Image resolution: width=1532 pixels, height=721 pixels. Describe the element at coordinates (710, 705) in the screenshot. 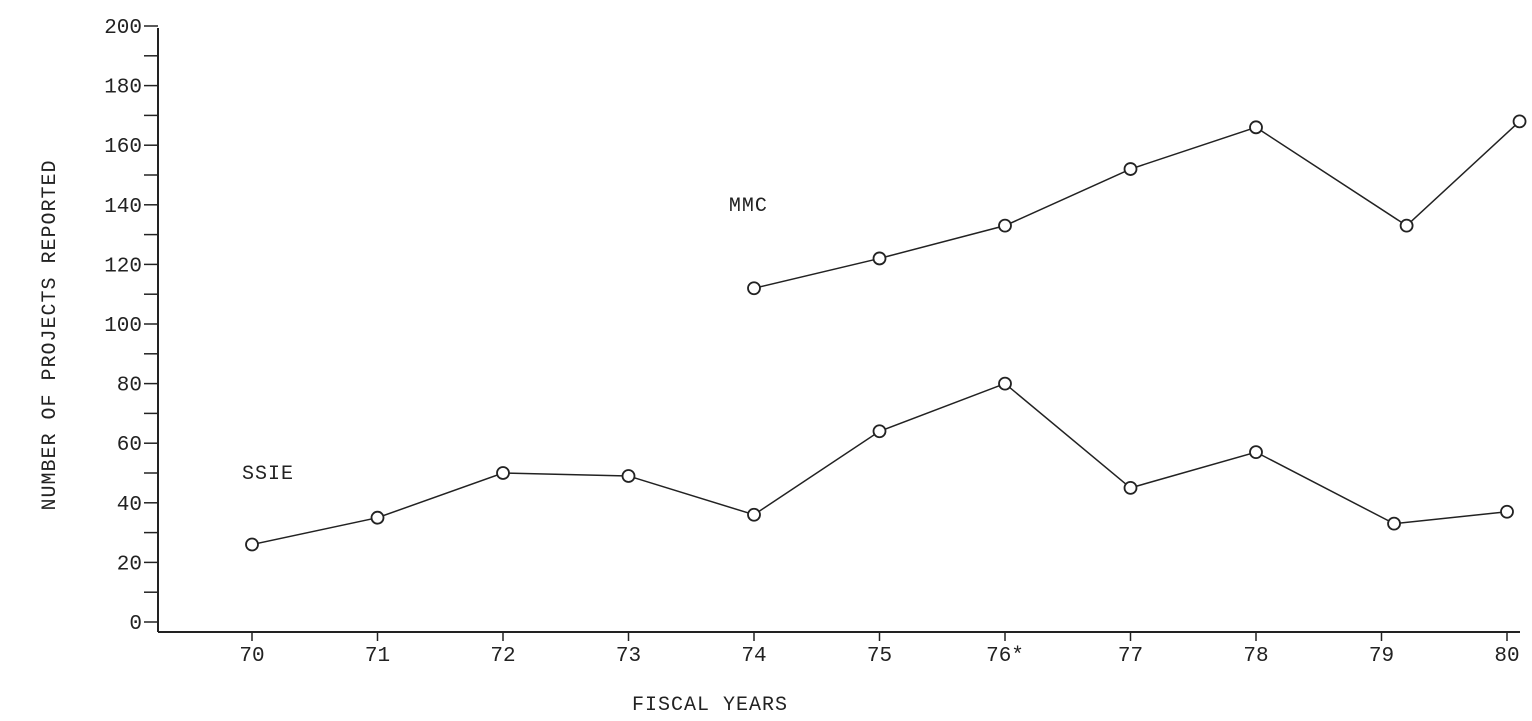

I see `x-axis-title: FISCAL YEARS` at that location.